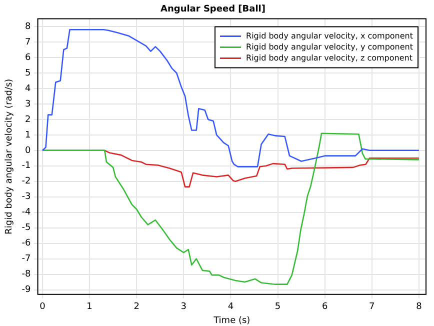 This screenshot has width=434, height=326. What do you see at coordinates (27, 275) in the screenshot?
I see `y-tick-label: -8` at bounding box center [27, 275].